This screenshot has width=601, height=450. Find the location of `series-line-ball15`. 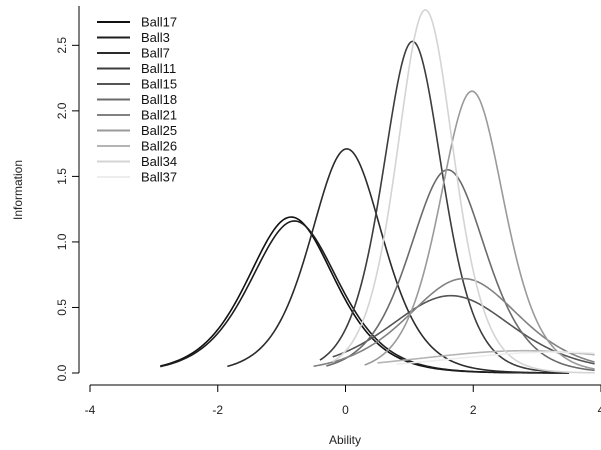

series-line-ball15 is located at coordinates (463, 329).